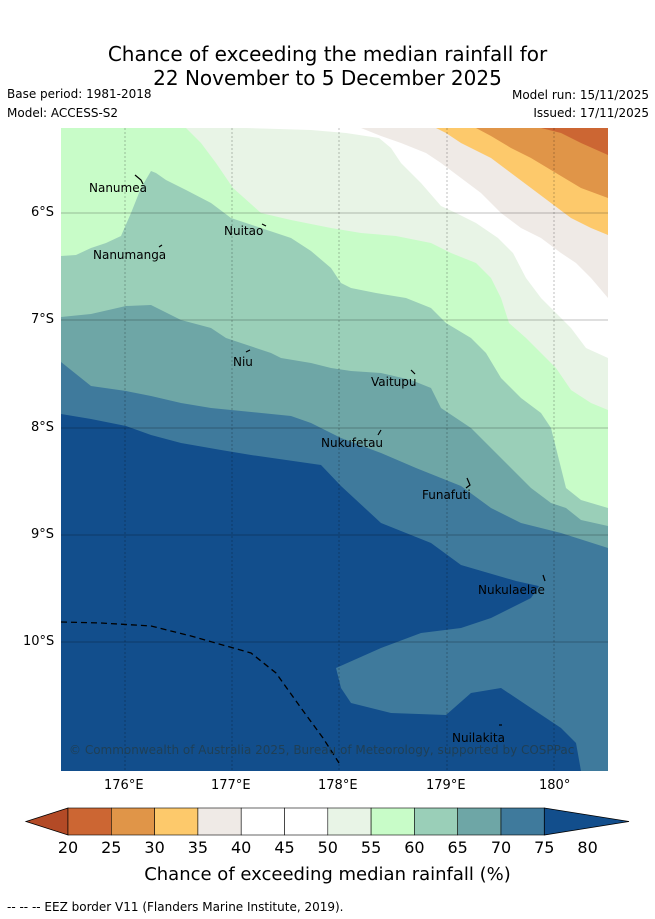 The image size is (655, 919). I want to click on place-label: Nukulaelae, so click(511, 590).